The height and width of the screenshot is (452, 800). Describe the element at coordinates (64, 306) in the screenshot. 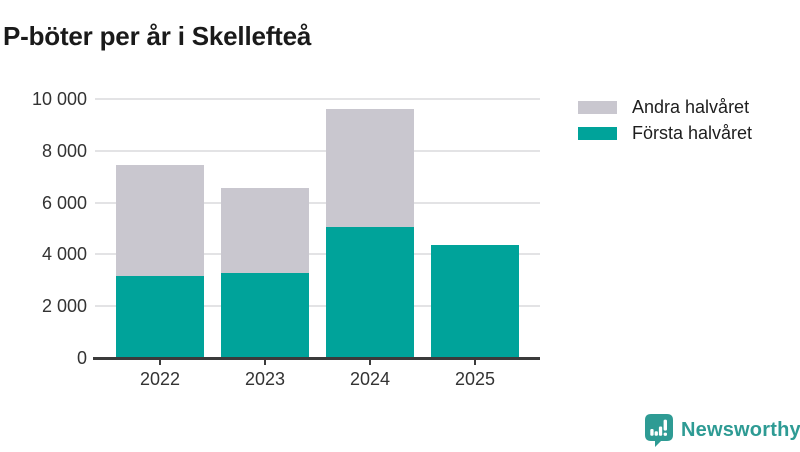

I see `y-axis-label: 2 000` at that location.